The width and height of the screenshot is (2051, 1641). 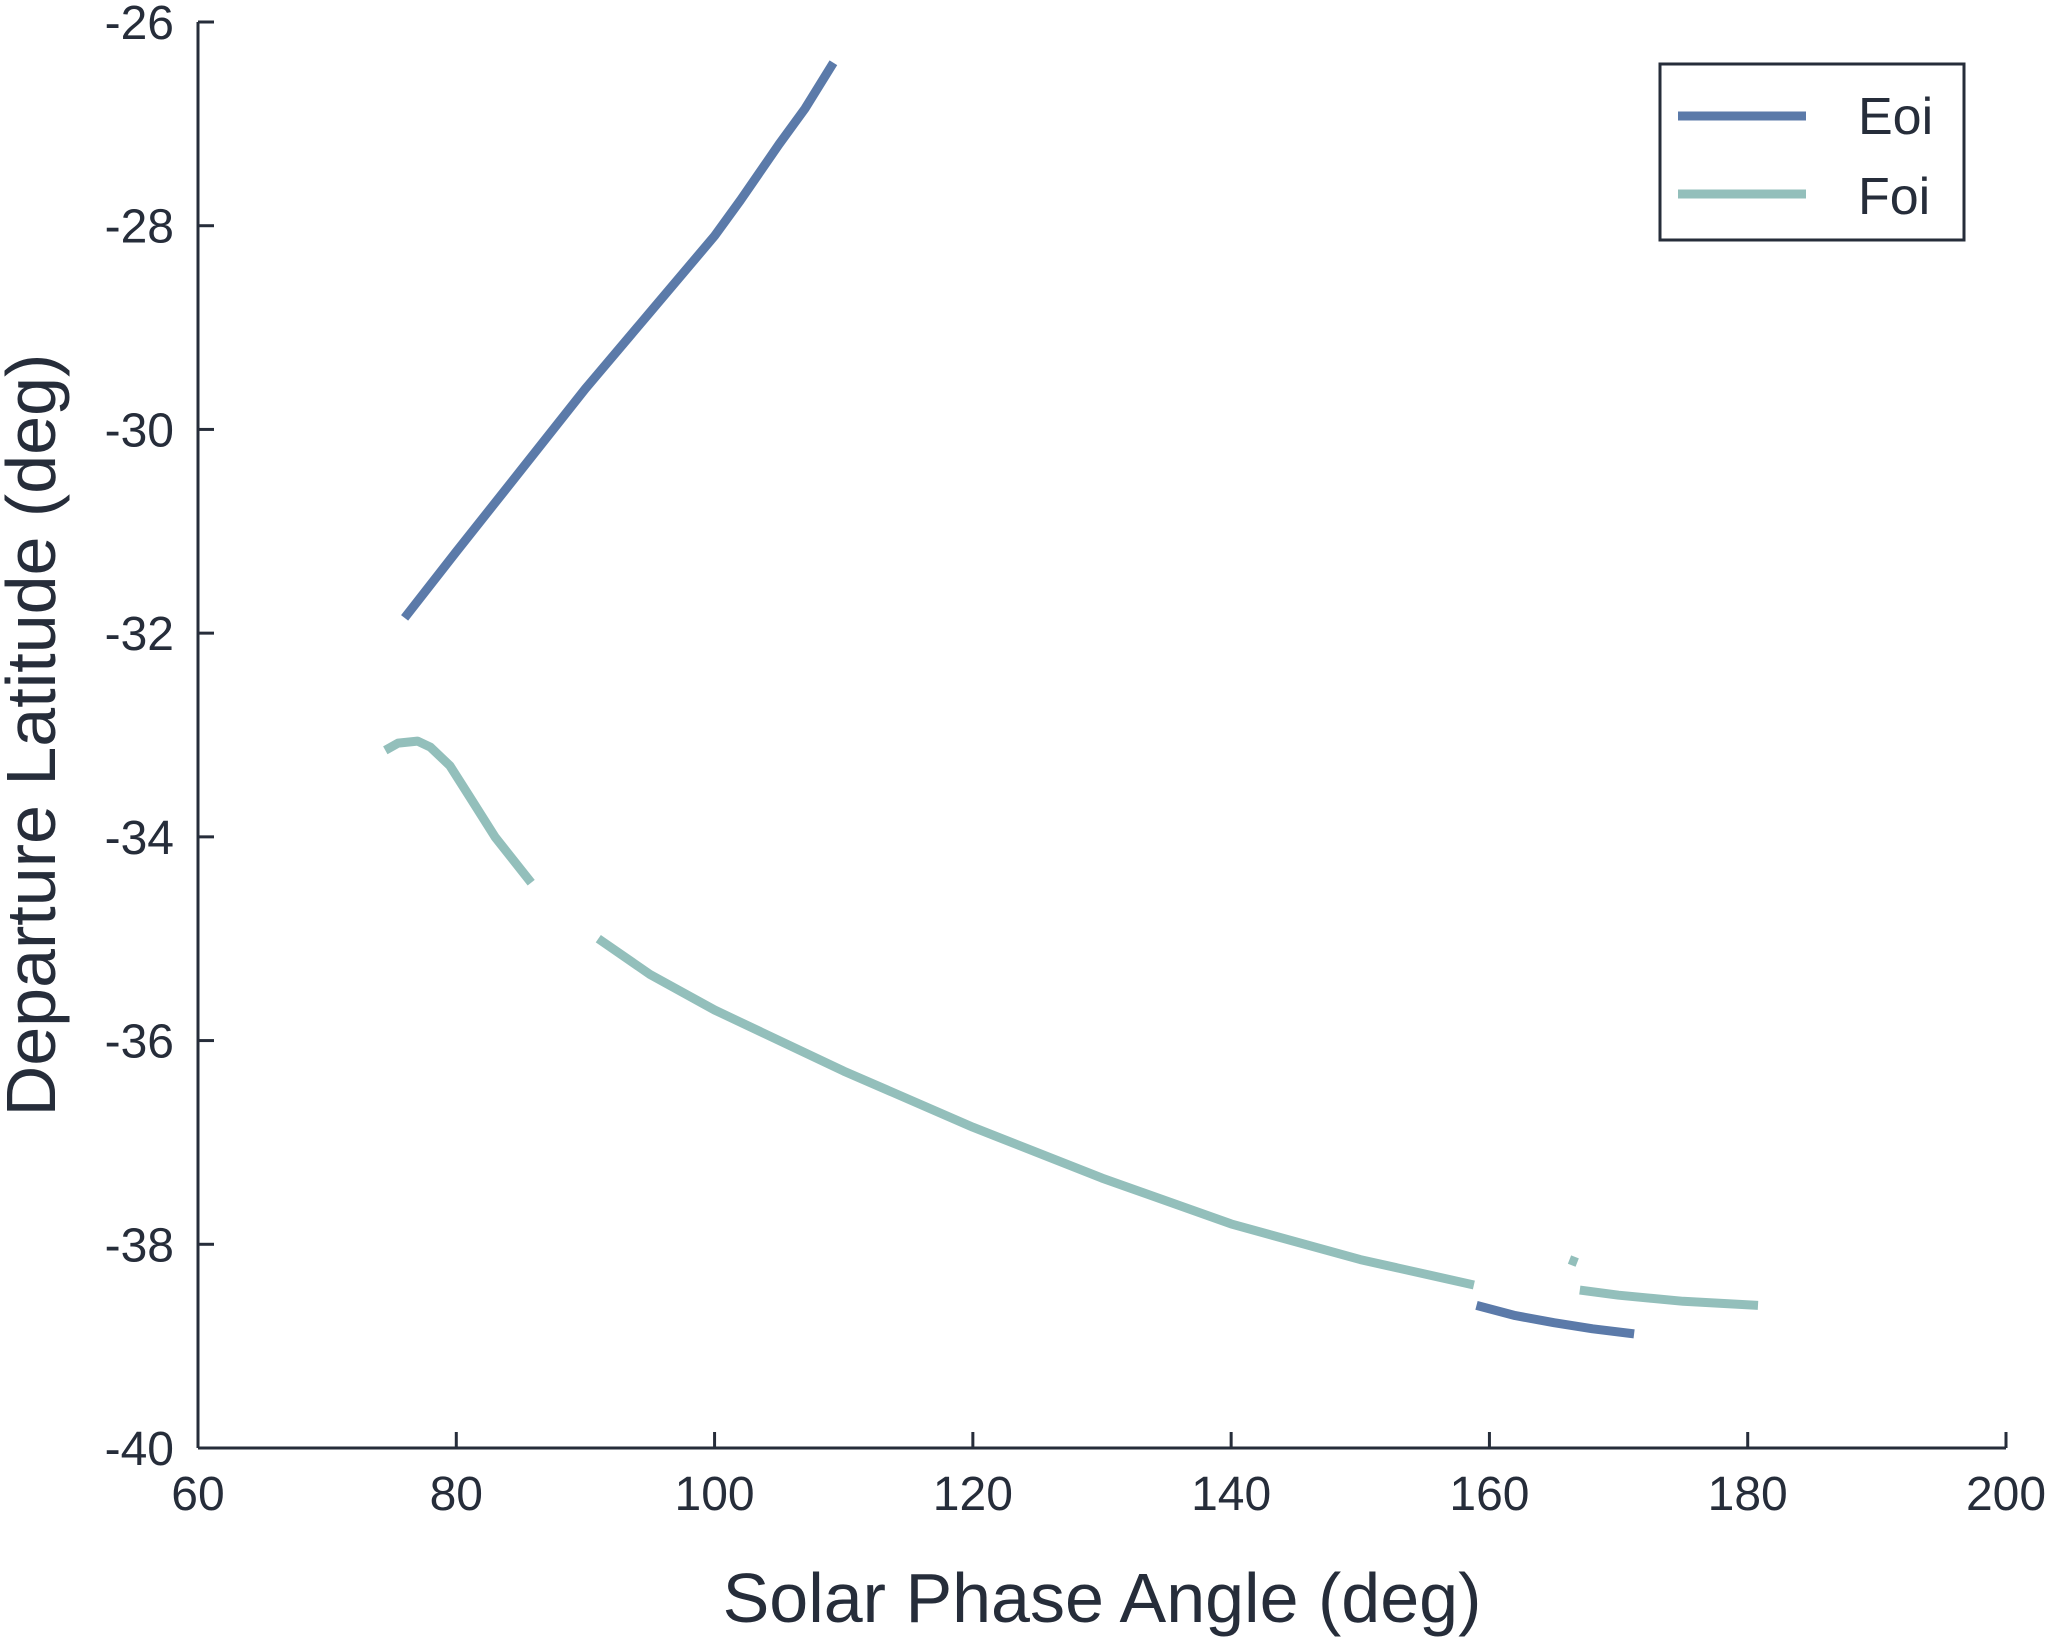 I want to click on x-ticks: 60 80 100 120 140 160 180 200, so click(x=1108, y=1476).